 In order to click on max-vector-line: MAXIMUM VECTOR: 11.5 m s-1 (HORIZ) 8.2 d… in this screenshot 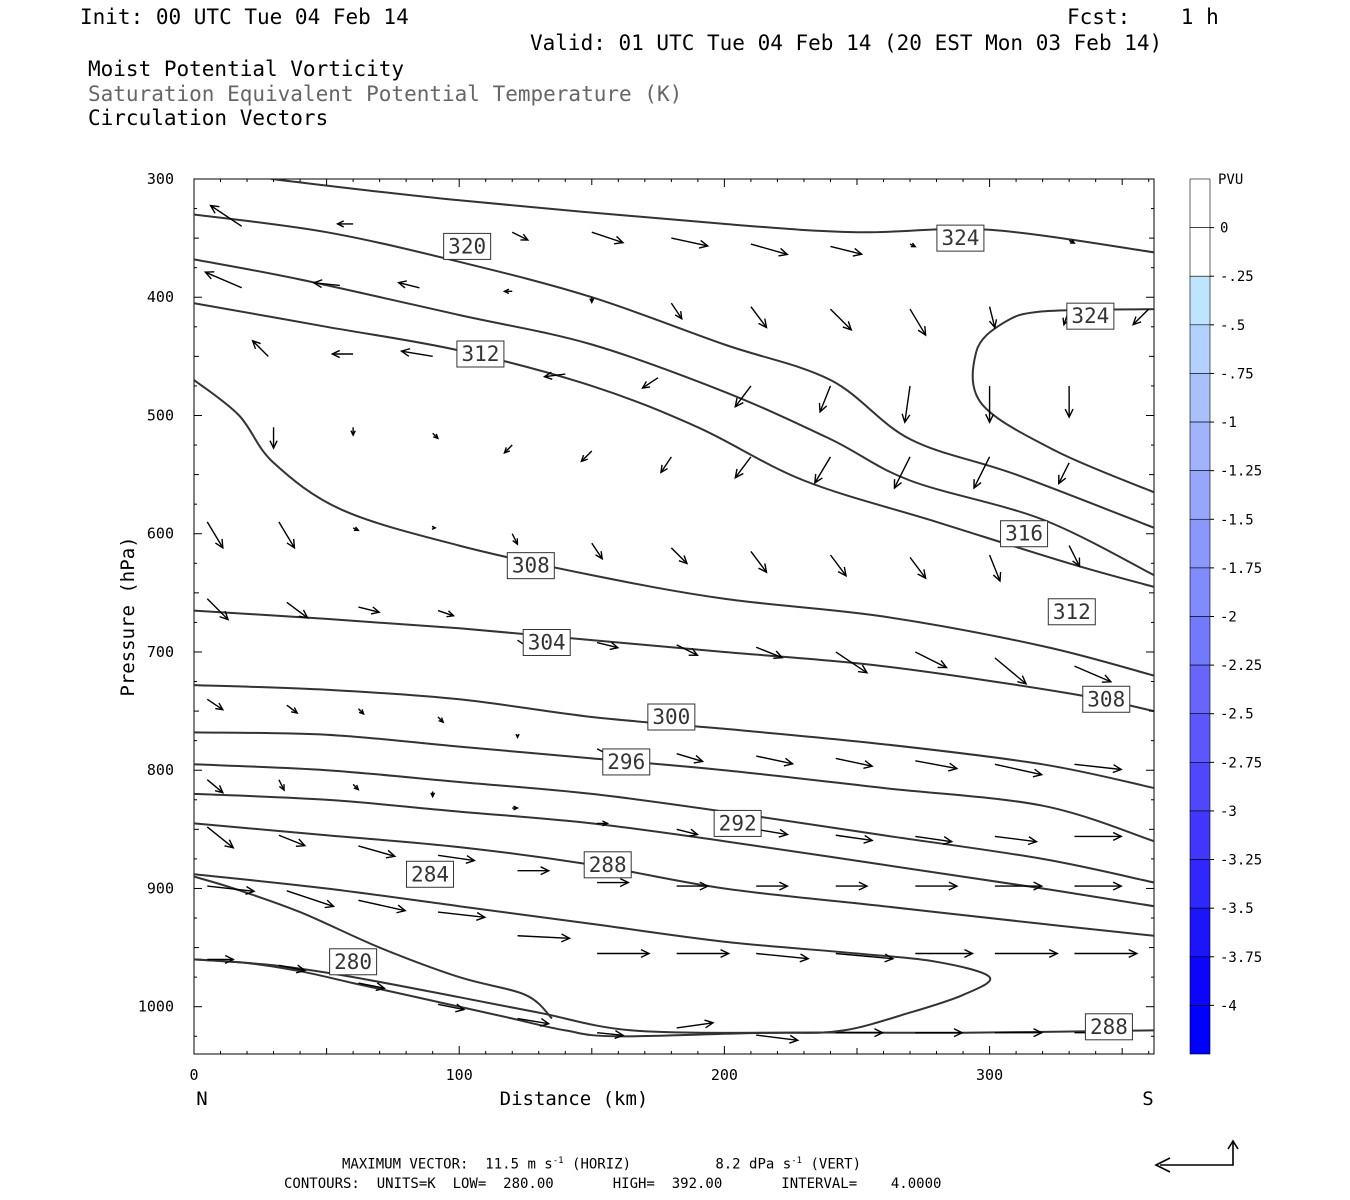, I will do `click(601, 1164)`.